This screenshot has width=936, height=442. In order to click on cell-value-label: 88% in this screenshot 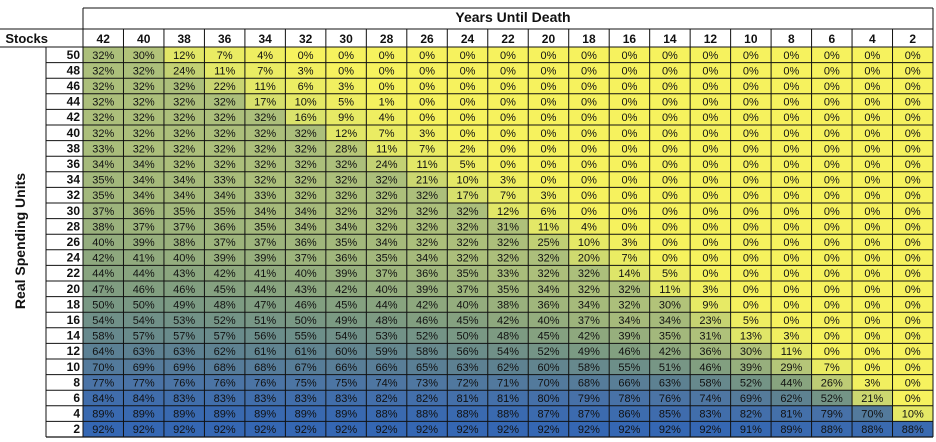, I will do `click(468, 415)`.